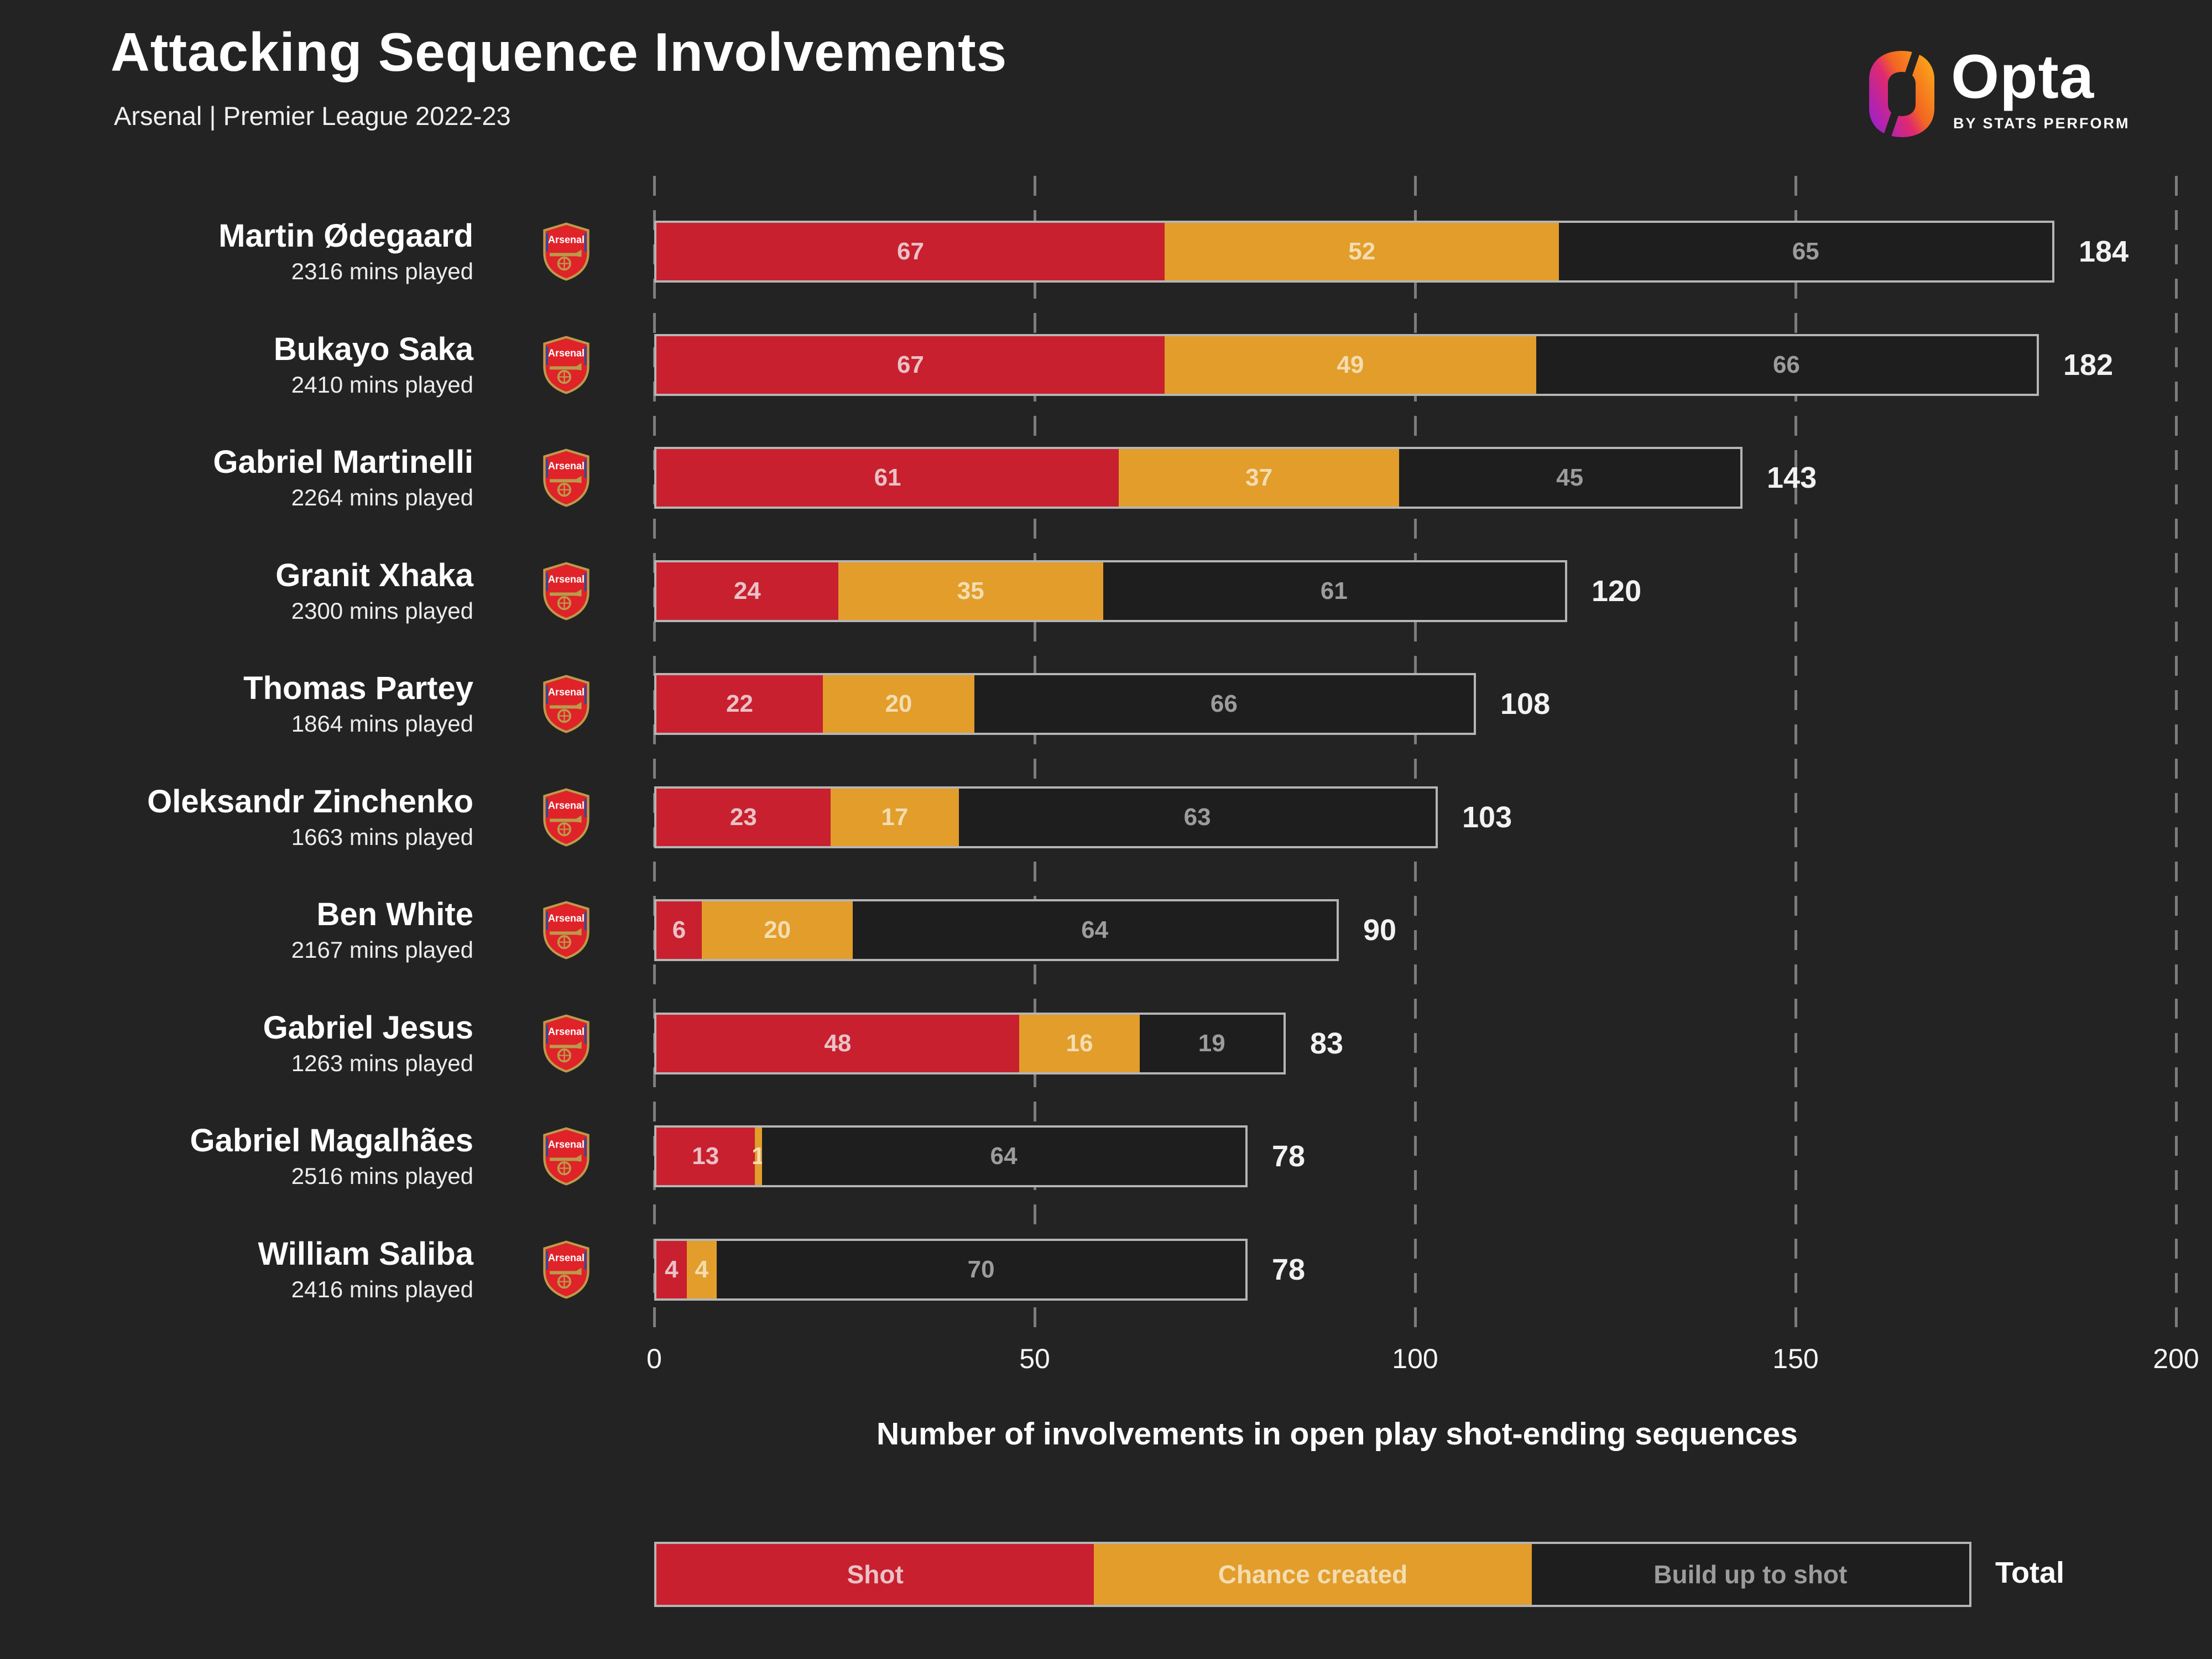 This screenshot has width=2212, height=1659. I want to click on chance-created-segment: 16, so click(1080, 1043).